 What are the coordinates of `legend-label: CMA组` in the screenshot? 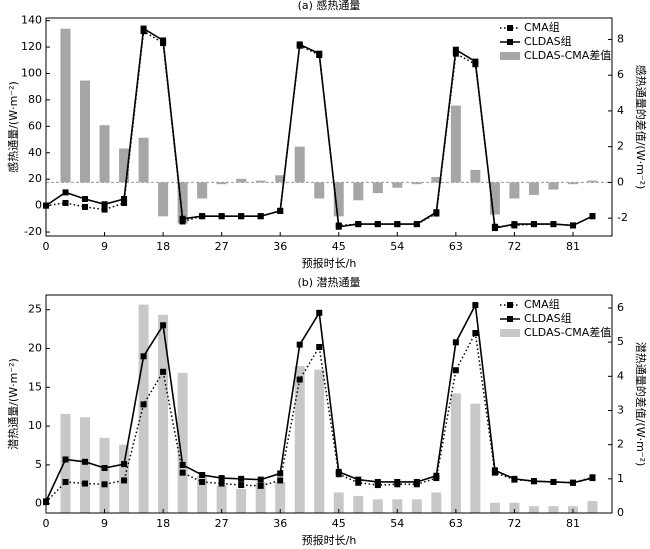 It's located at (542, 304).